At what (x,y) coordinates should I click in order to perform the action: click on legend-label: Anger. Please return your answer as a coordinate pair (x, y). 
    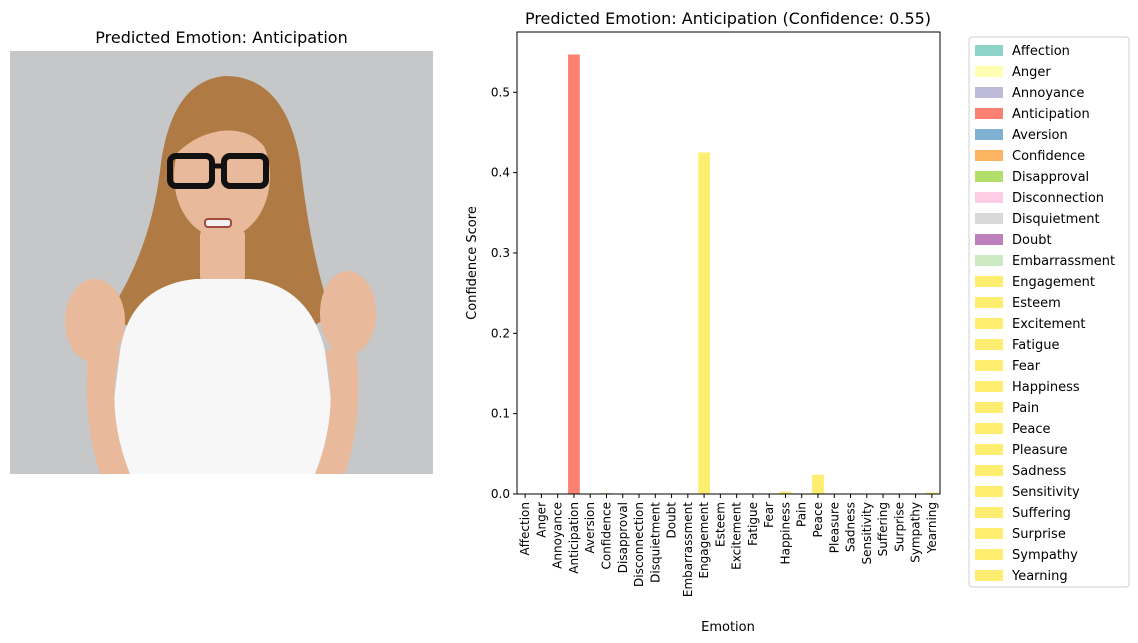
    Looking at the image, I should click on (1031, 72).